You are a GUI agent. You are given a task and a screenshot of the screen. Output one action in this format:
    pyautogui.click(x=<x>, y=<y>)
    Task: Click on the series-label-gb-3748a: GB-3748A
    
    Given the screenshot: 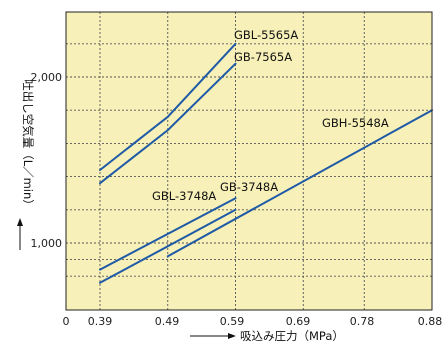 What is the action you would take?
    pyautogui.click(x=249, y=187)
    